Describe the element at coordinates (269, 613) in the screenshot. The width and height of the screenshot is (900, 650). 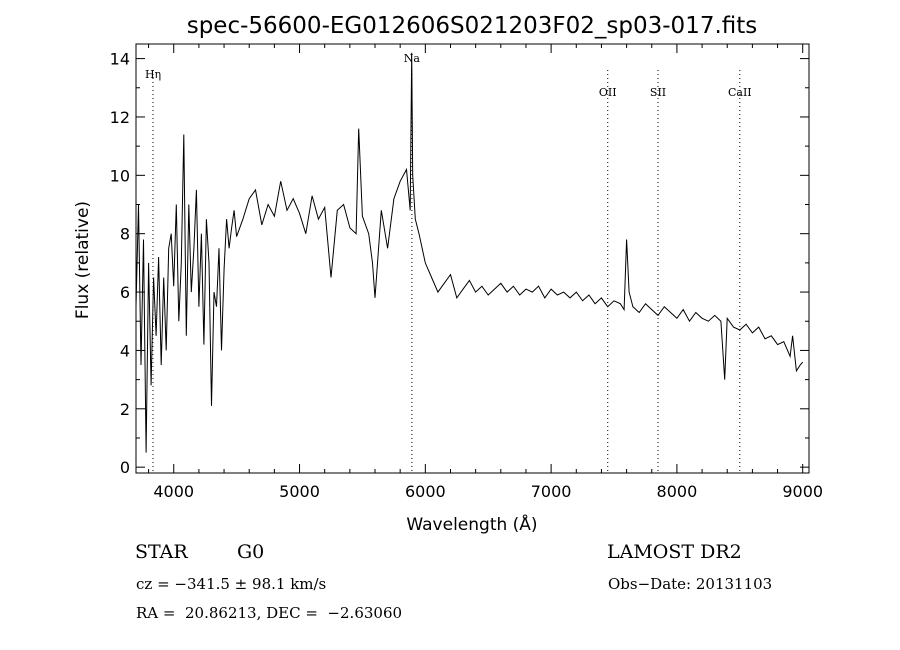
I see `coordinates: RA = 20.86213, DEC = −2.63060` at that location.